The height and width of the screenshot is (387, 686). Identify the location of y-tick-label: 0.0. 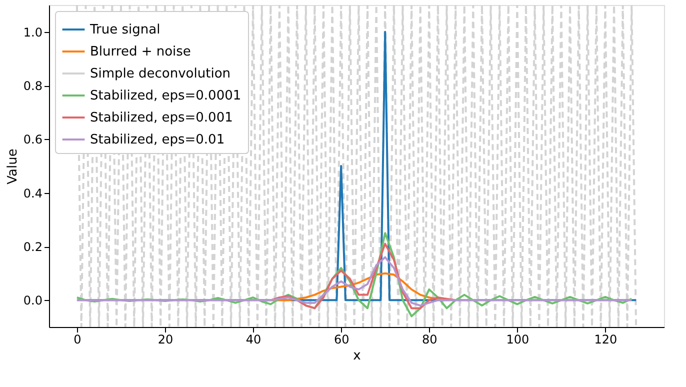
(32, 301).